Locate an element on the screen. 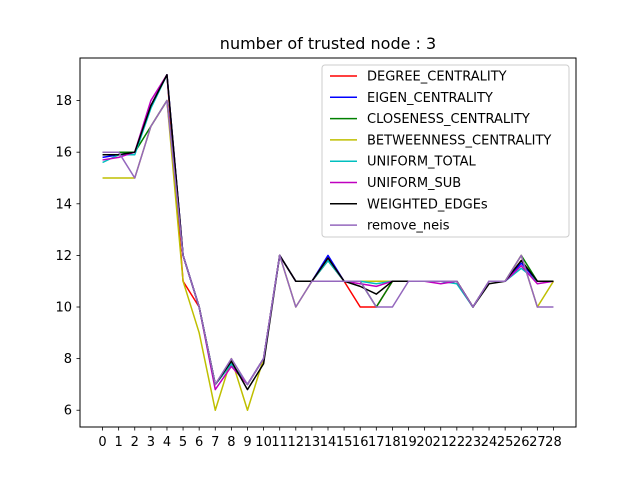 This screenshot has width=640, height=480. y-tick-label: 18 is located at coordinates (63, 101).